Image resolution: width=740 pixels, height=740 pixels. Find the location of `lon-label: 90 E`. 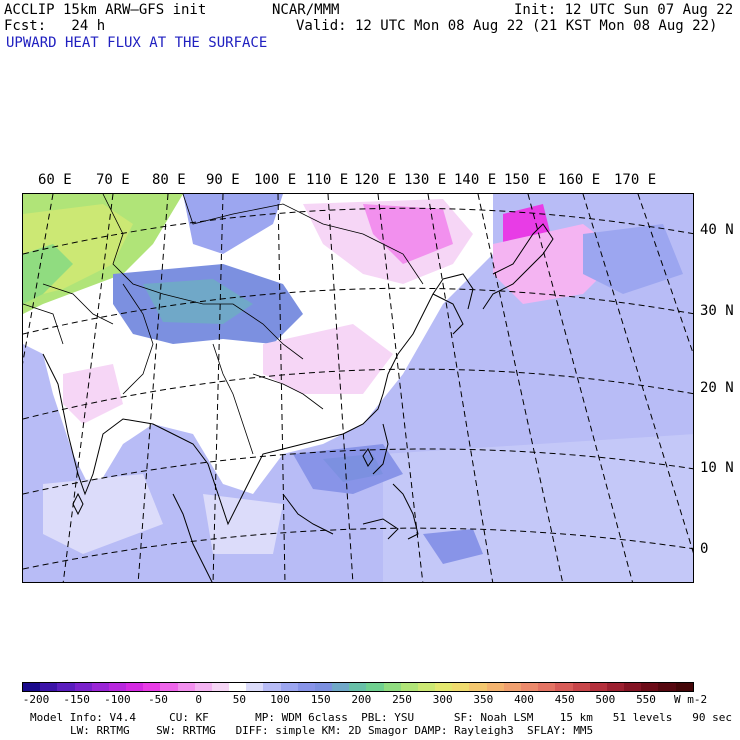

lon-label: 90 E is located at coordinates (223, 180).